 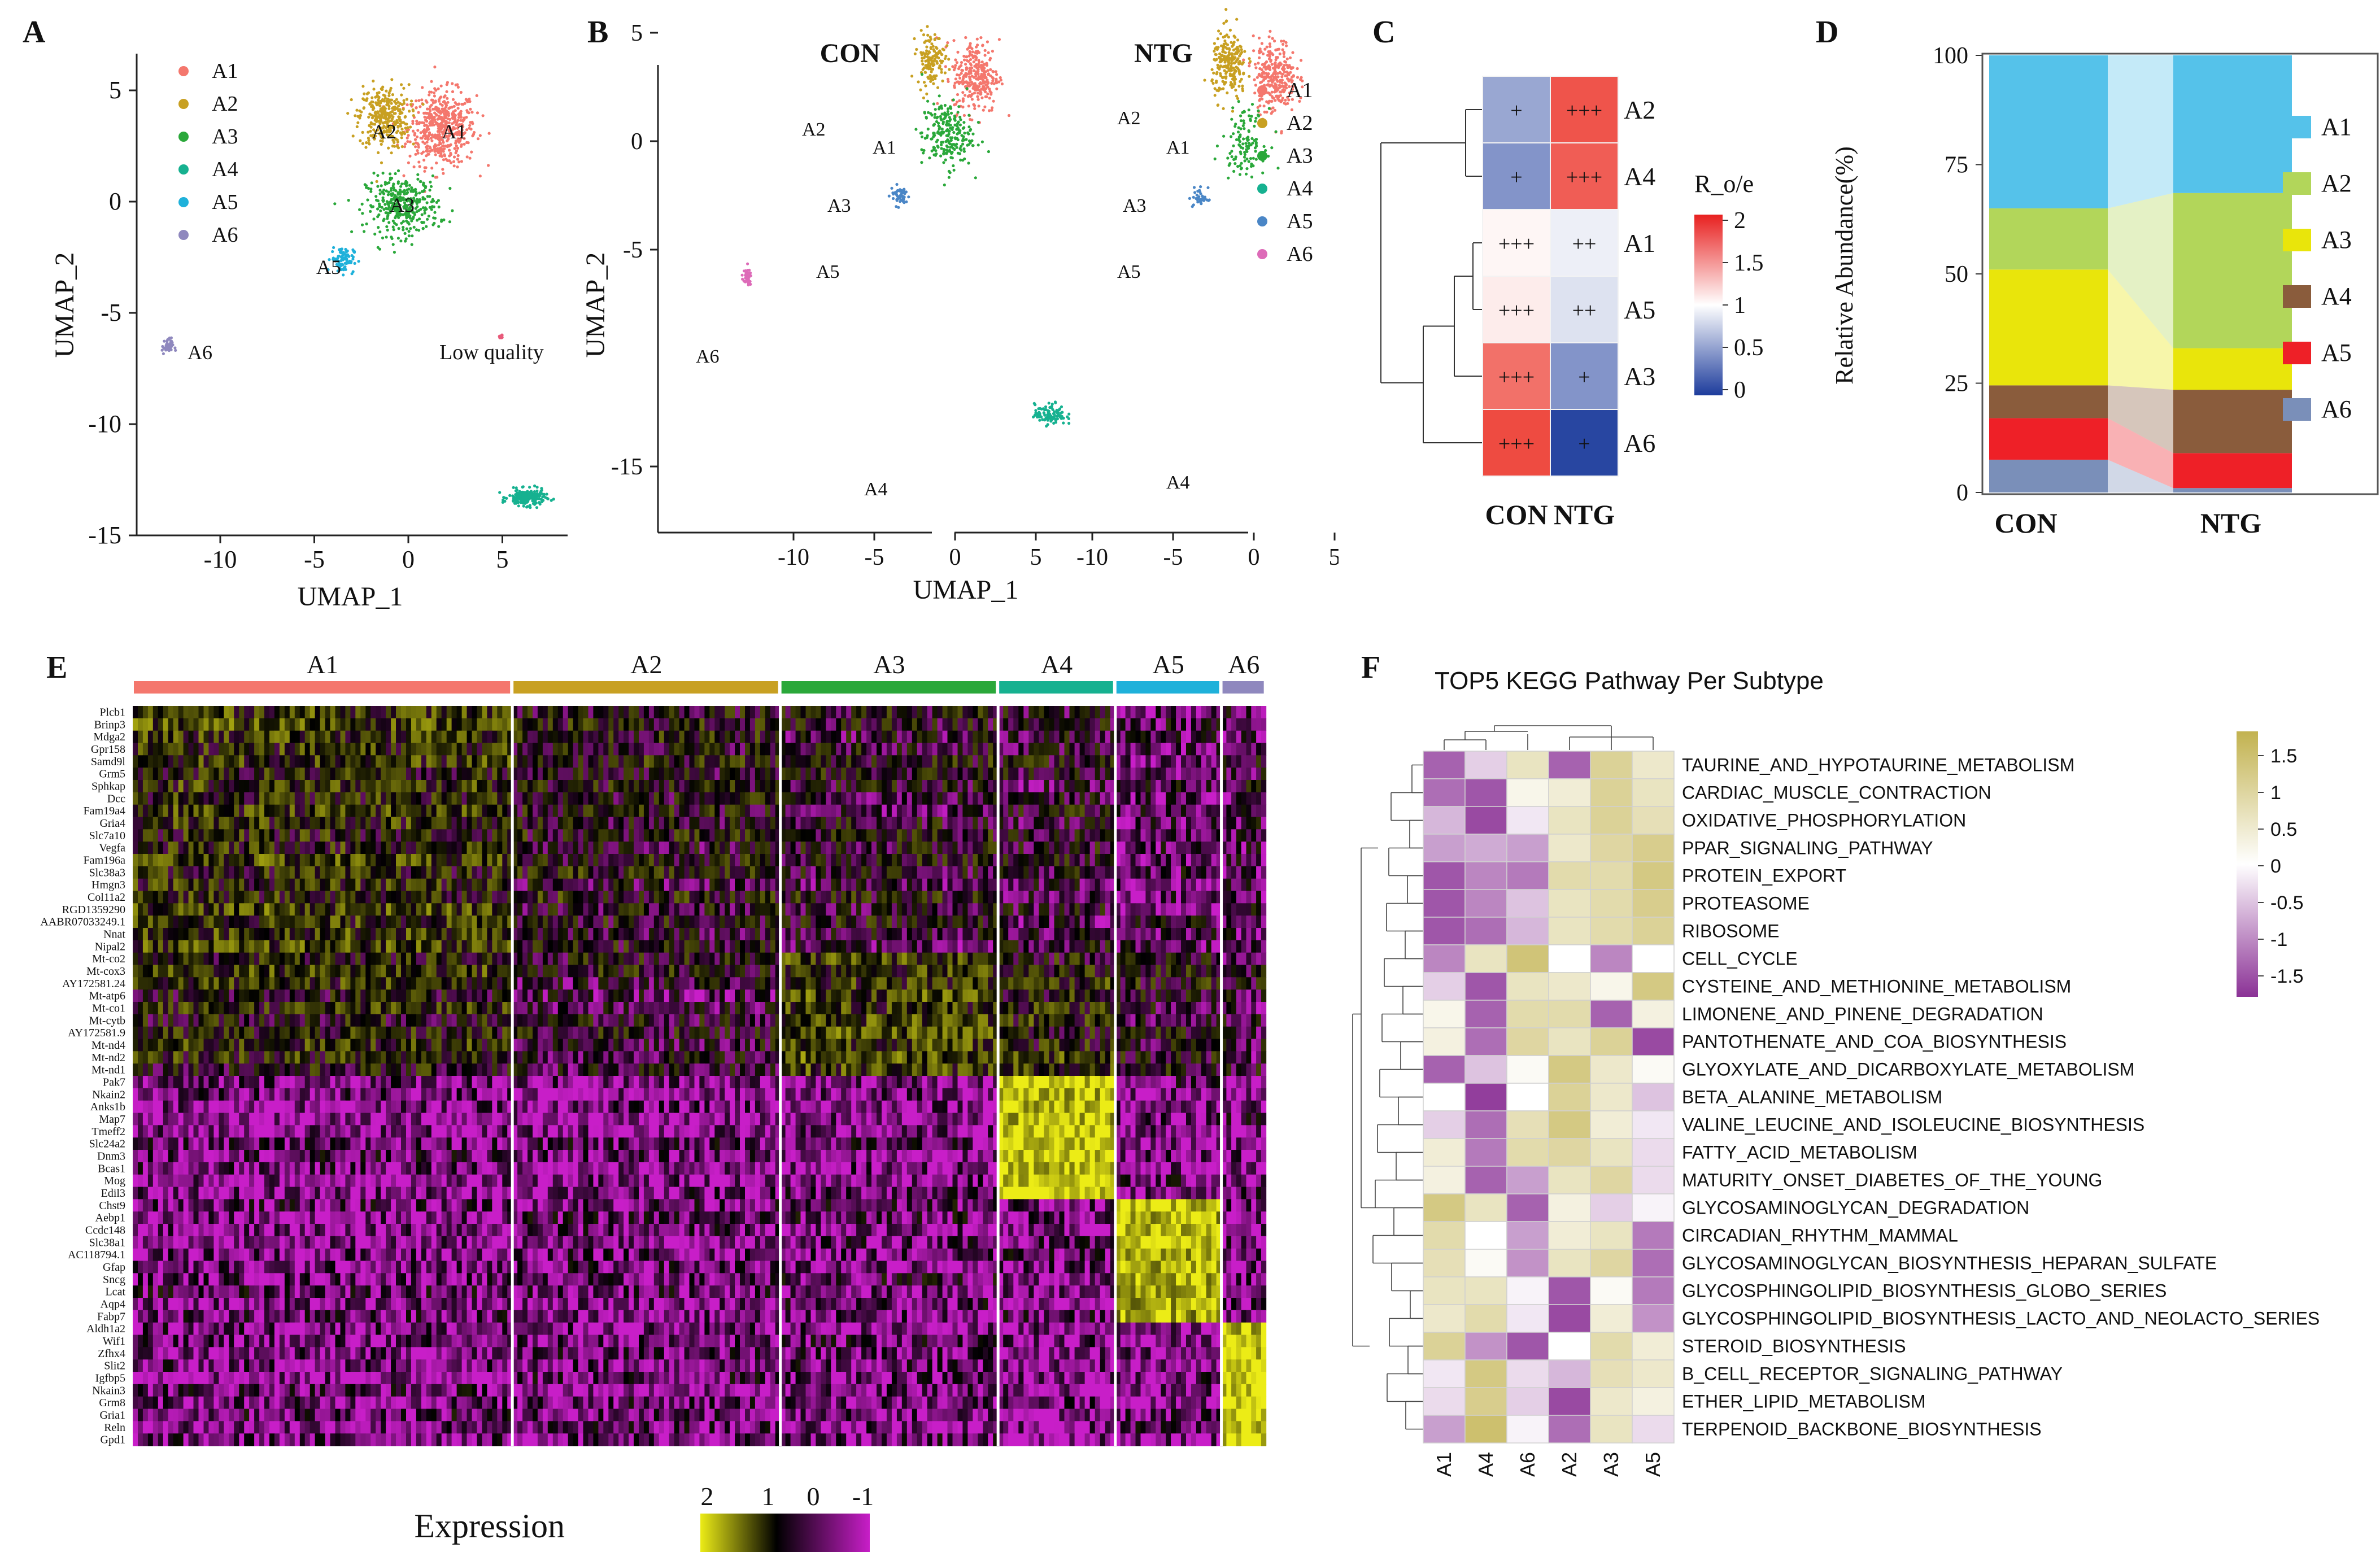 I want to click on c-cell-mark: +++, so click(x=1584, y=111).